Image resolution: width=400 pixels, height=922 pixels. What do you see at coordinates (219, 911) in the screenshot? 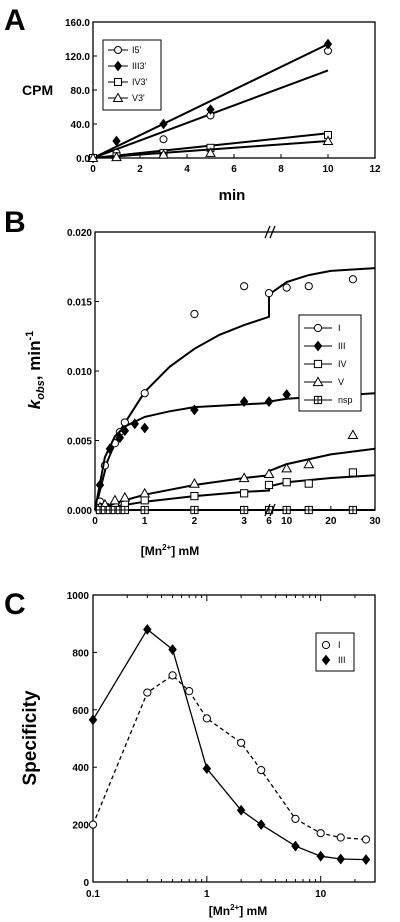
I see `xlabel-c-base: [Mn` at bounding box center [219, 911].